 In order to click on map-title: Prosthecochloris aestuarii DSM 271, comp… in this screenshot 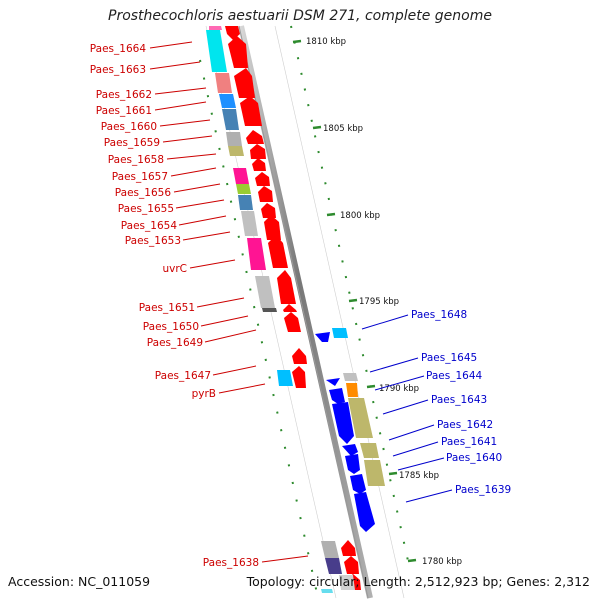, I will do `click(300, 16)`.